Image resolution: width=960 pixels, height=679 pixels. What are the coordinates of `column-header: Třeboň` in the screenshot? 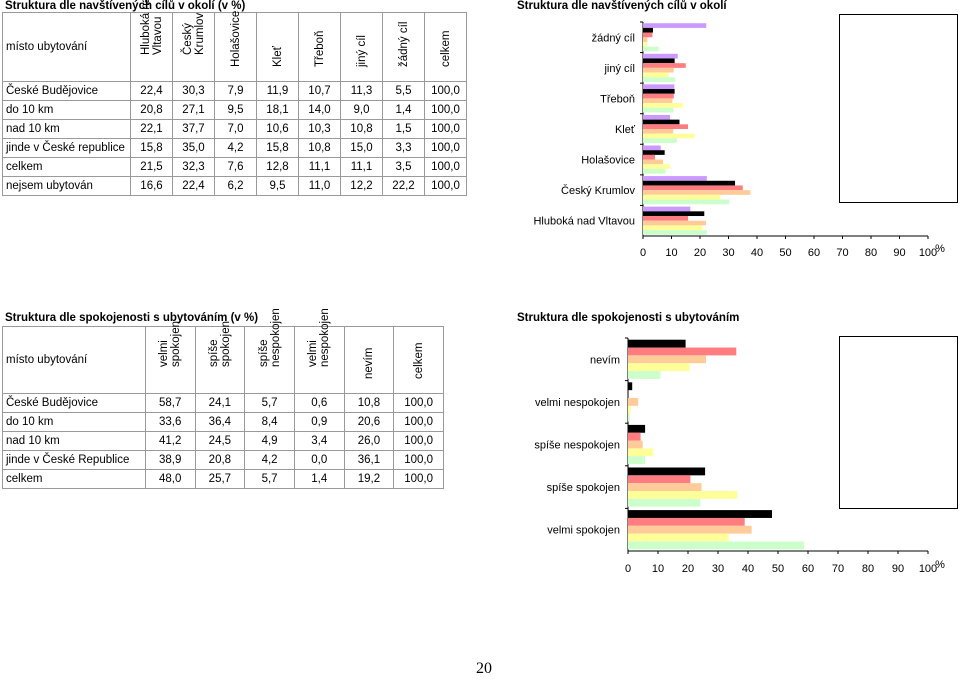 It's located at (319, 47).